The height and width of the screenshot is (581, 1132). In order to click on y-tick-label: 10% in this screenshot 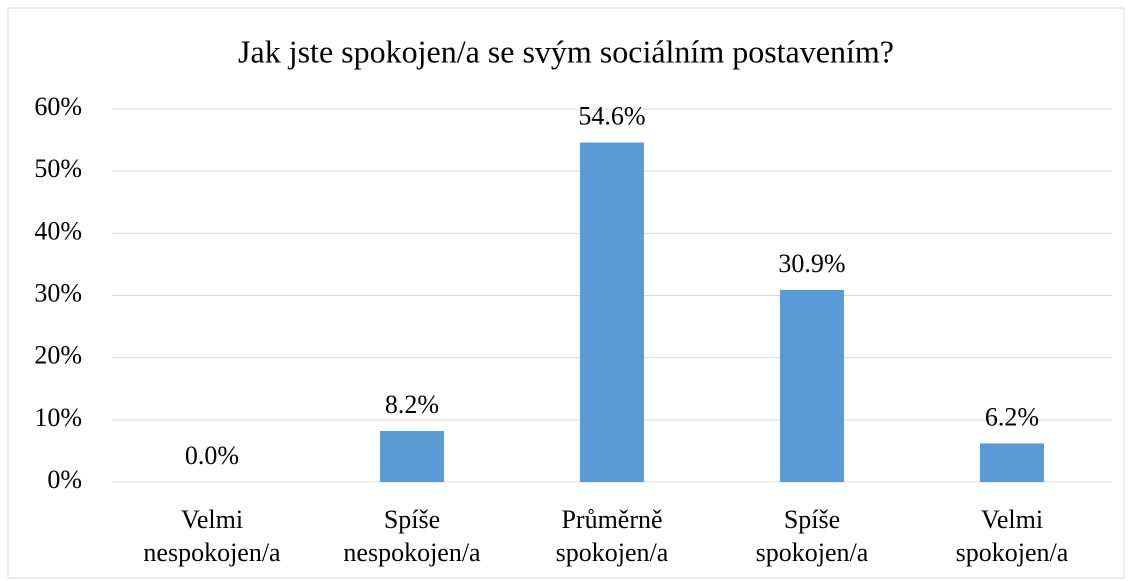, I will do `click(58, 417)`.